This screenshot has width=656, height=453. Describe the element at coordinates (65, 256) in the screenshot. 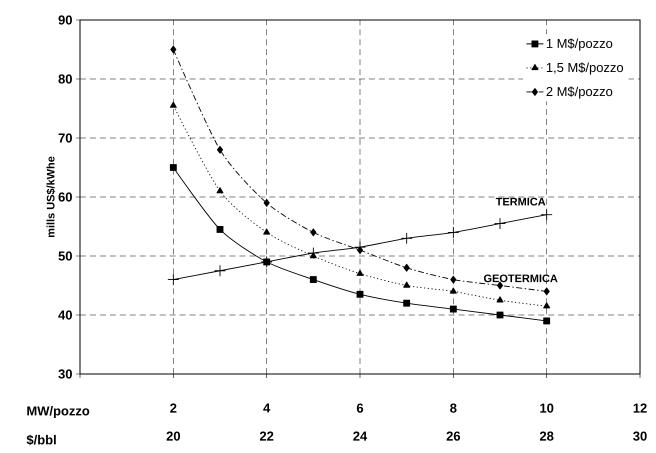

I see `y-tick-label: 50` at that location.